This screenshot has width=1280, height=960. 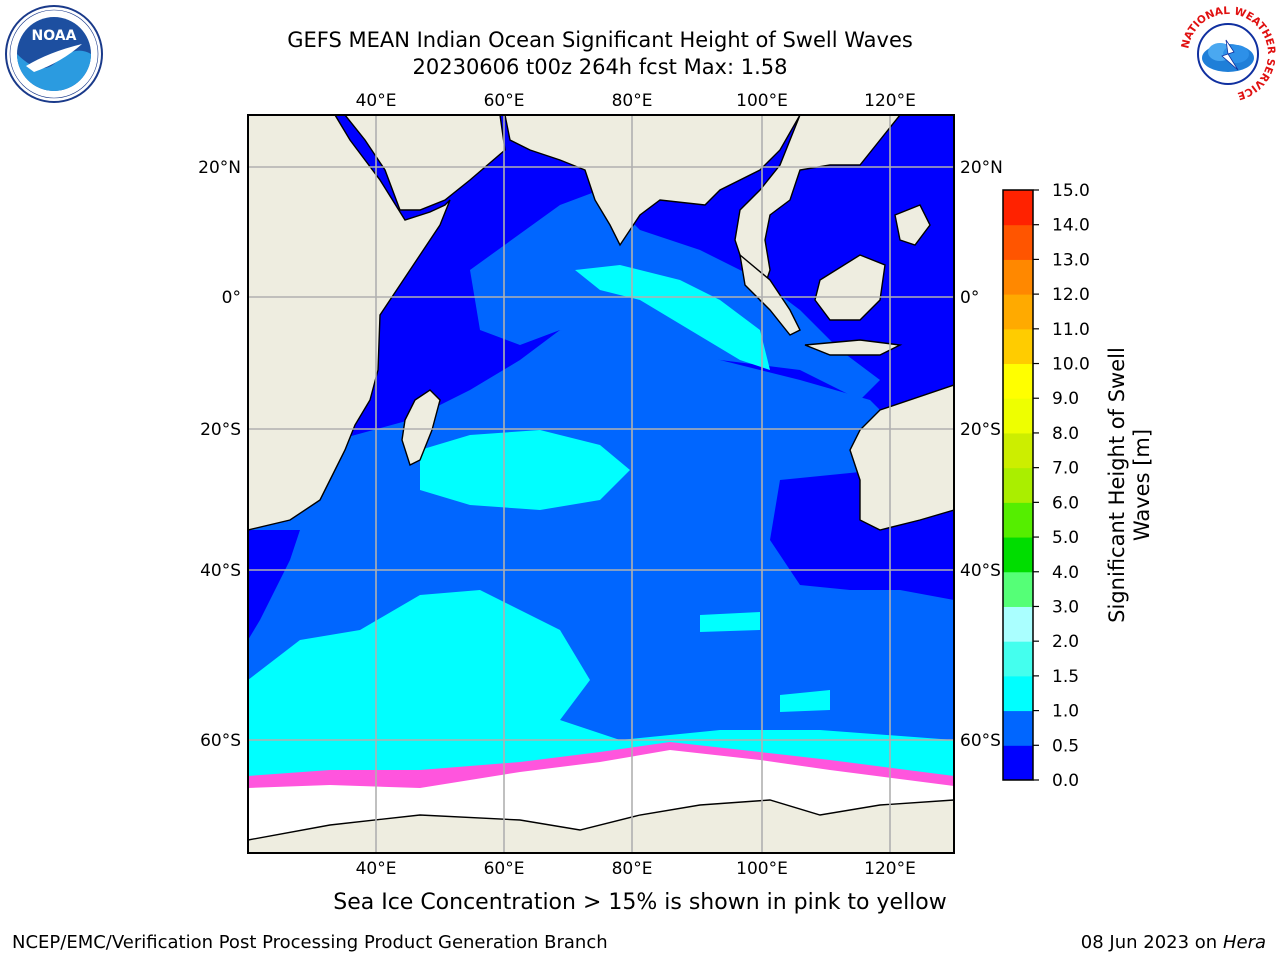 I want to click on lon-label-top: 80°E, so click(x=632, y=101).